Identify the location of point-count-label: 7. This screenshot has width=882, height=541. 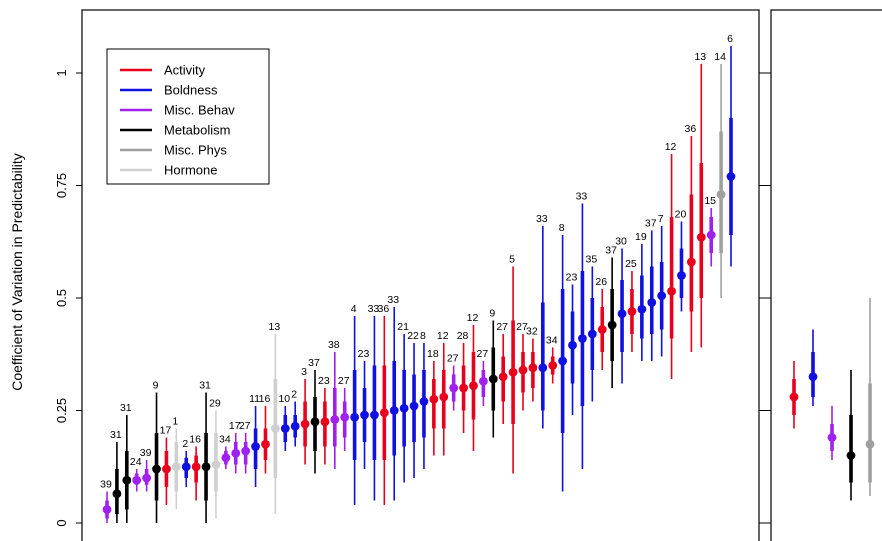
(661, 219).